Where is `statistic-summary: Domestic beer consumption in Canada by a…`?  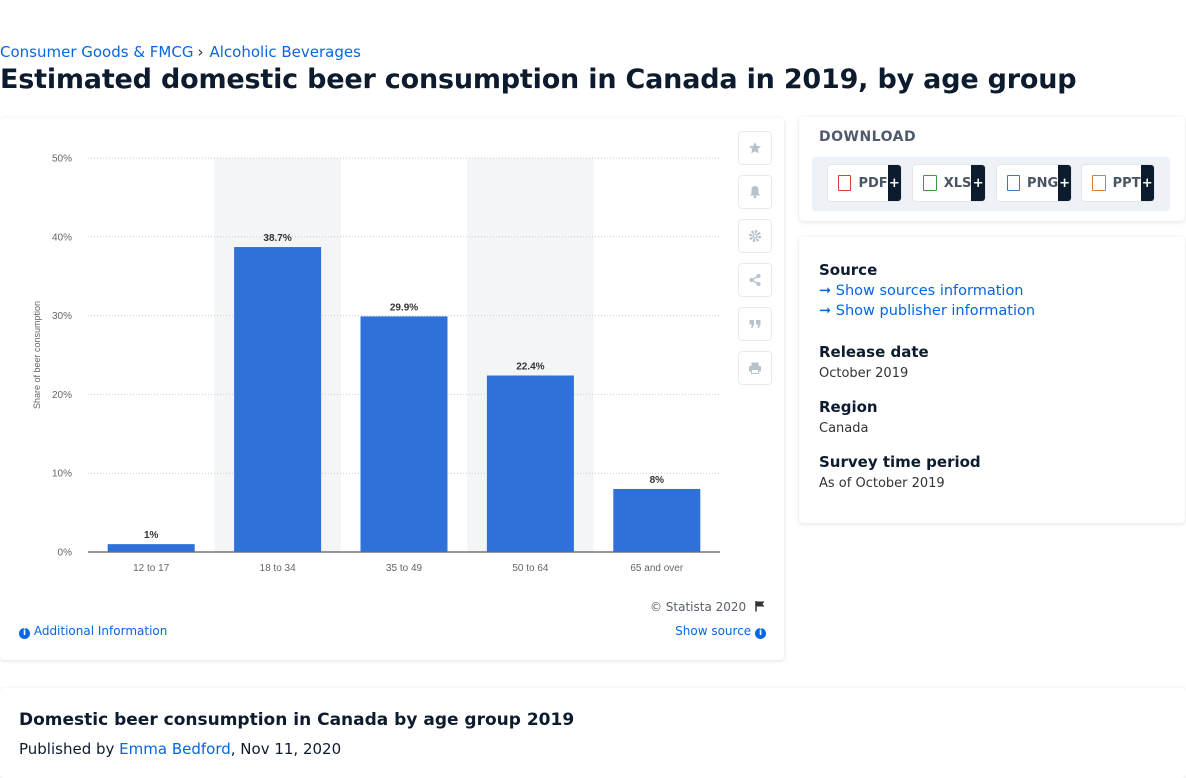
statistic-summary: Domestic beer consumption in Canada by a… is located at coordinates (593, 733).